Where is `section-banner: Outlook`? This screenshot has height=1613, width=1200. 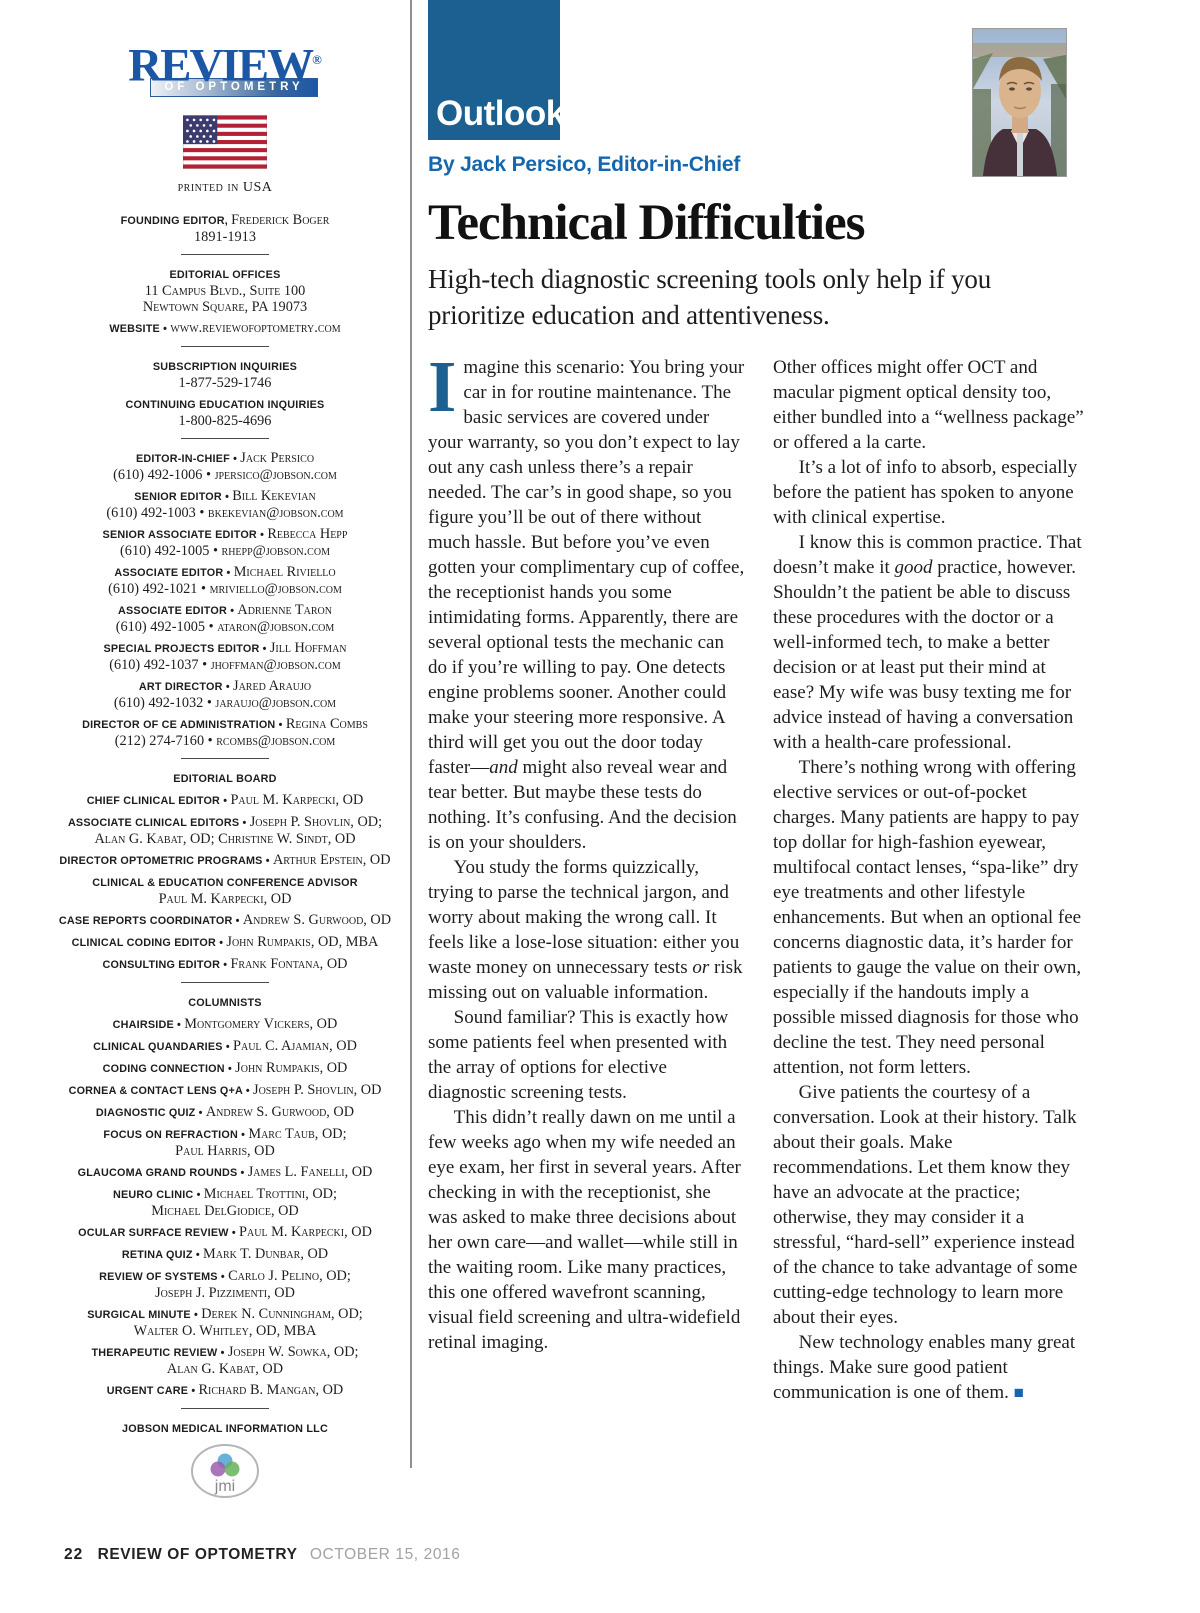
section-banner: Outlook is located at coordinates (496, 70).